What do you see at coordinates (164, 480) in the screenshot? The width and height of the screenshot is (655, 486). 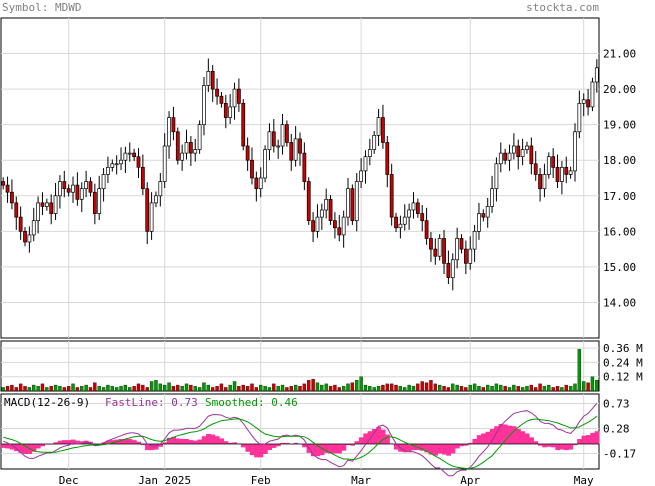 I see `x-tick-label: Jan 2025` at bounding box center [164, 480].